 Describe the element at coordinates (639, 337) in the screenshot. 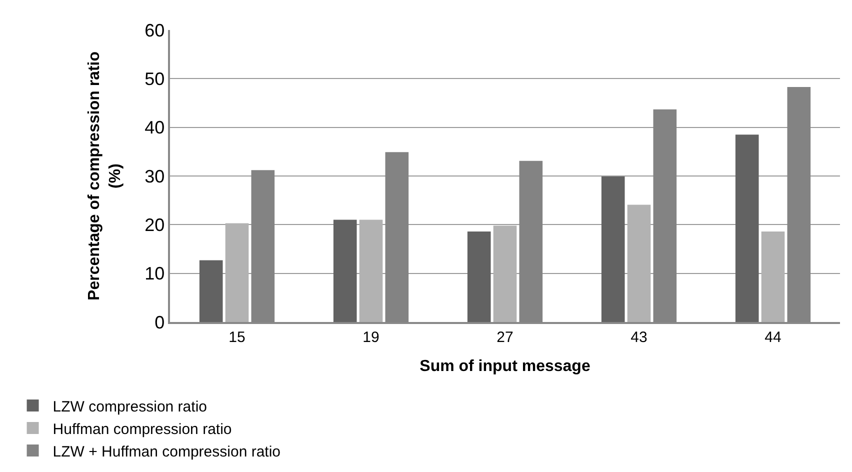

I see `x-tick-label: 43` at that location.